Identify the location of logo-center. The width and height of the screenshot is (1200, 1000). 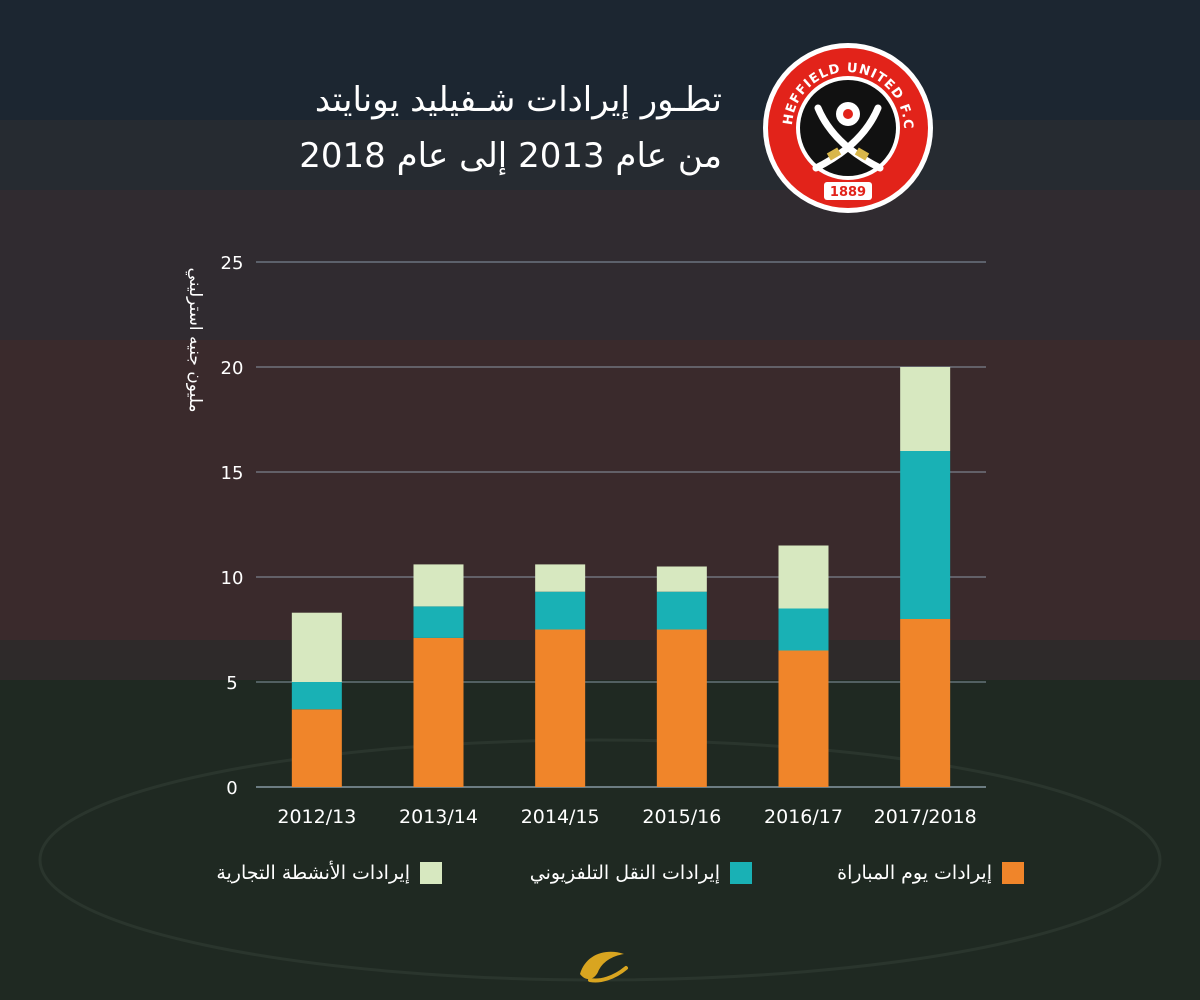
(848, 128).